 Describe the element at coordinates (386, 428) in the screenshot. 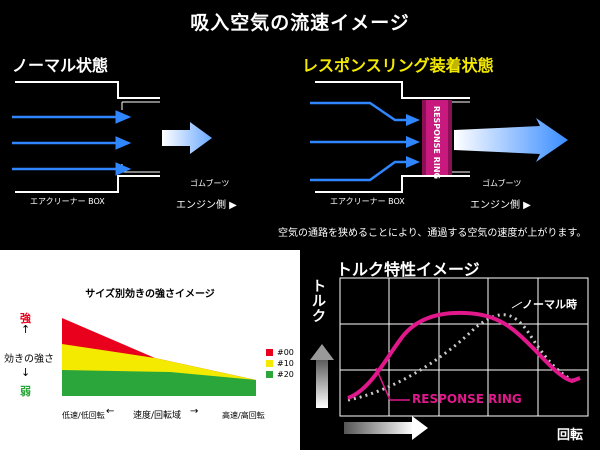

I see `torque-x-arrow` at that location.